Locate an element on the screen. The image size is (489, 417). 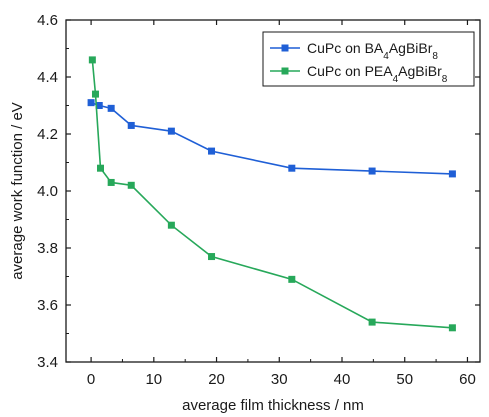
legend-item: CuPc on PEA4AgBiBr8 is located at coordinates (359, 74).